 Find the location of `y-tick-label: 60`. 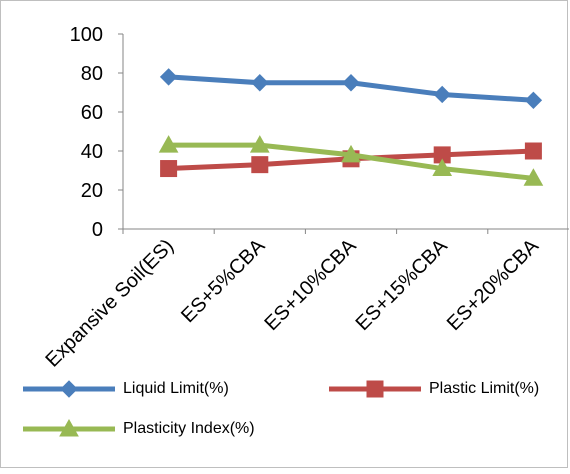

y-tick-label: 60 is located at coordinates (92, 113).